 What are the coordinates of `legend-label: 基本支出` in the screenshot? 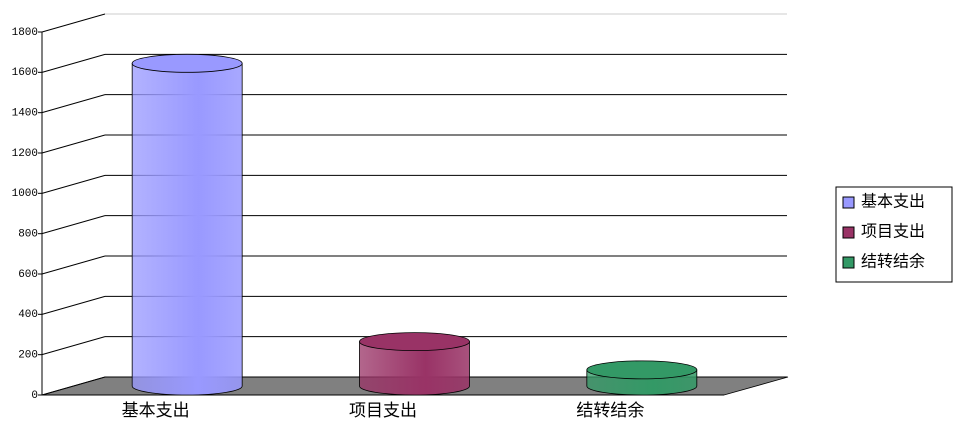 It's located at (893, 202).